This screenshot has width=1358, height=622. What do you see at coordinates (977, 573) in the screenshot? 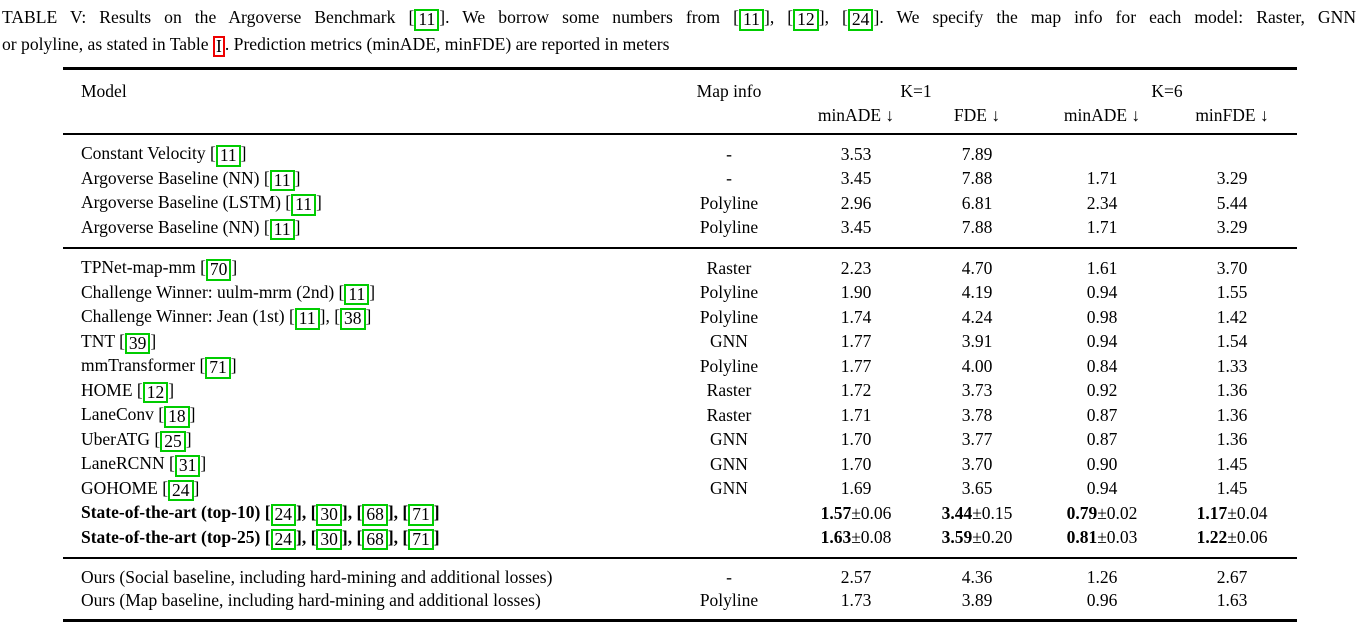
I see `metric-cell: 4.36` at bounding box center [977, 573].